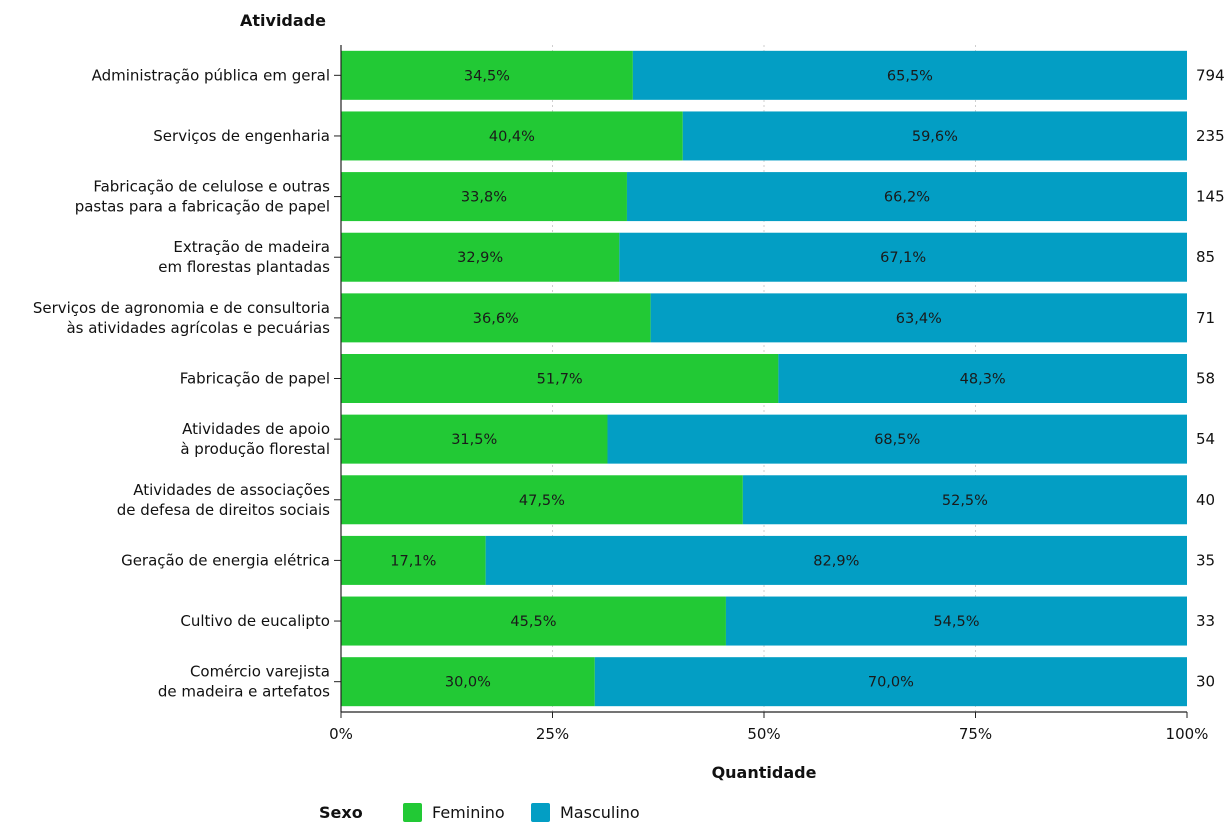  What do you see at coordinates (181, 308) in the screenshot?
I see `category-label-line: Serviços de agronomia e de consultoria` at bounding box center [181, 308].